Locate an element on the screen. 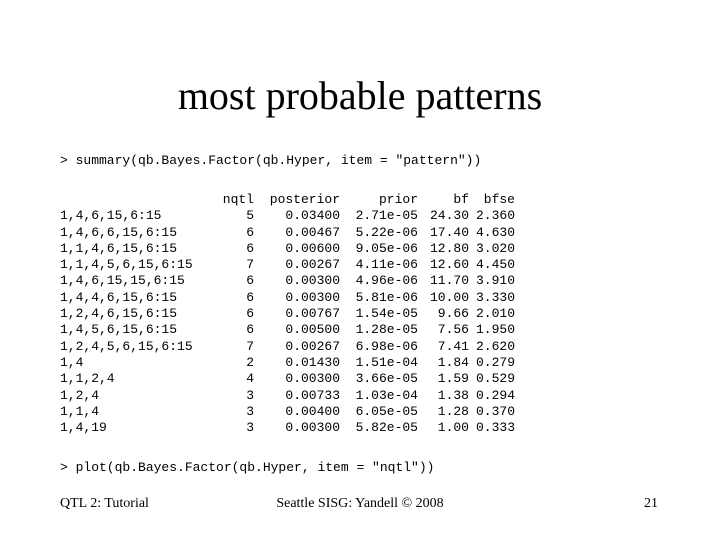 Image resolution: width=720 pixels, height=540 pixels. table-row: 1,4,6,15,6:15 5 0.03400 2.71e-05 24.30 2.360 is located at coordinates (287, 216).